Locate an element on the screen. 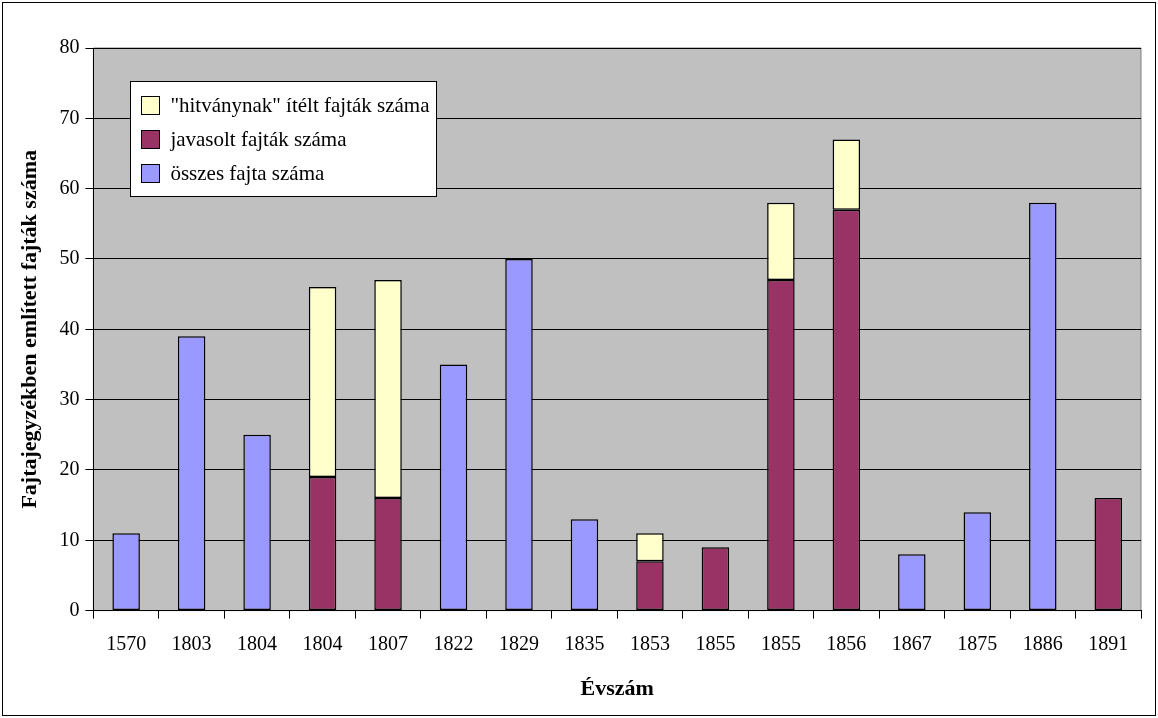  x-tick-label: 1867 is located at coordinates (911, 642).